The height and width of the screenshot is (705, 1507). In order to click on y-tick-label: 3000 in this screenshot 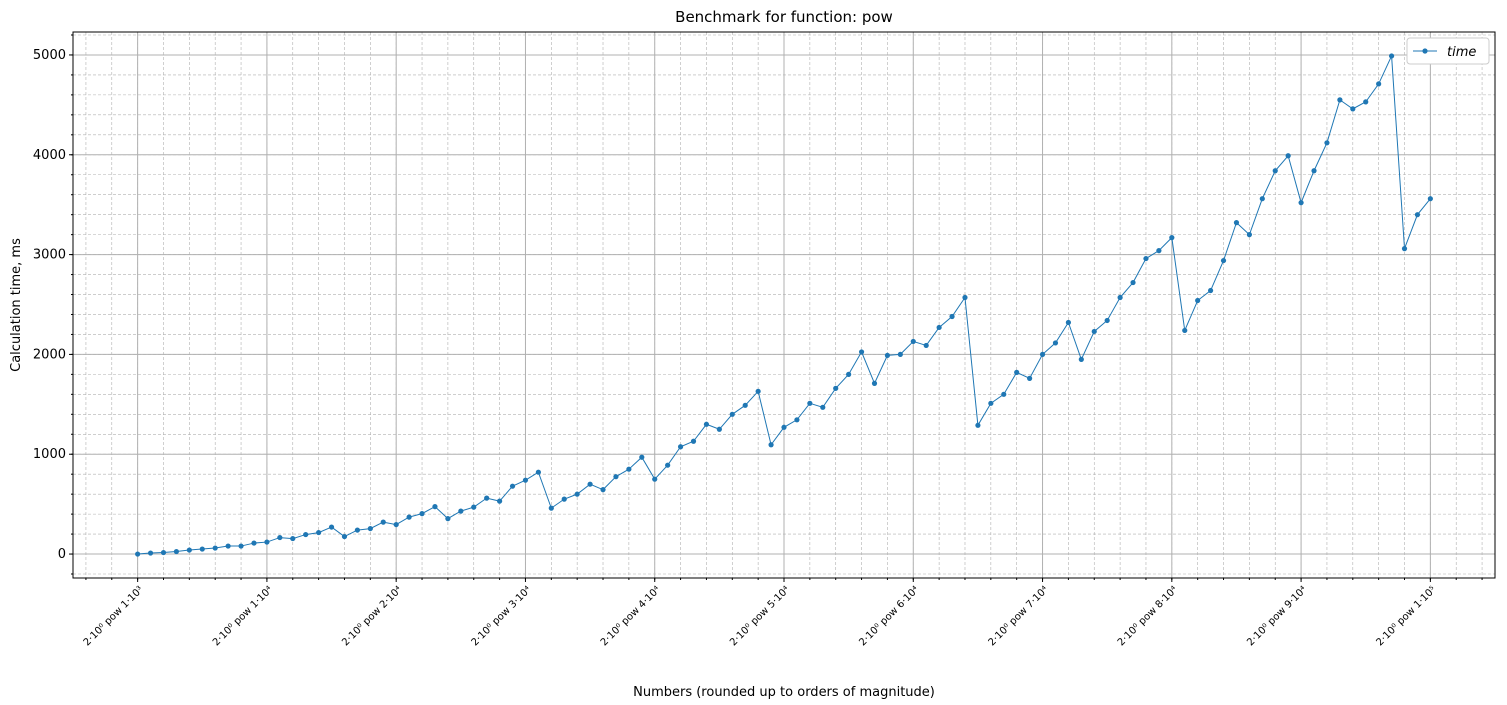, I will do `click(49, 255)`.